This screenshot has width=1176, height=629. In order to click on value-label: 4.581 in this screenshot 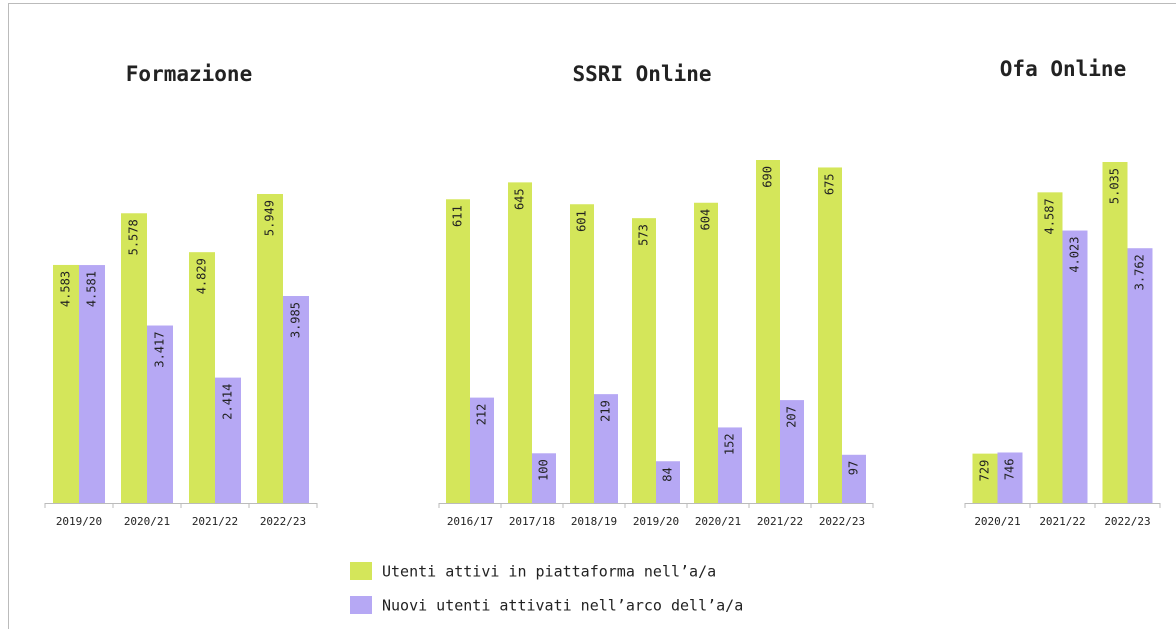, I will do `click(92, 289)`.